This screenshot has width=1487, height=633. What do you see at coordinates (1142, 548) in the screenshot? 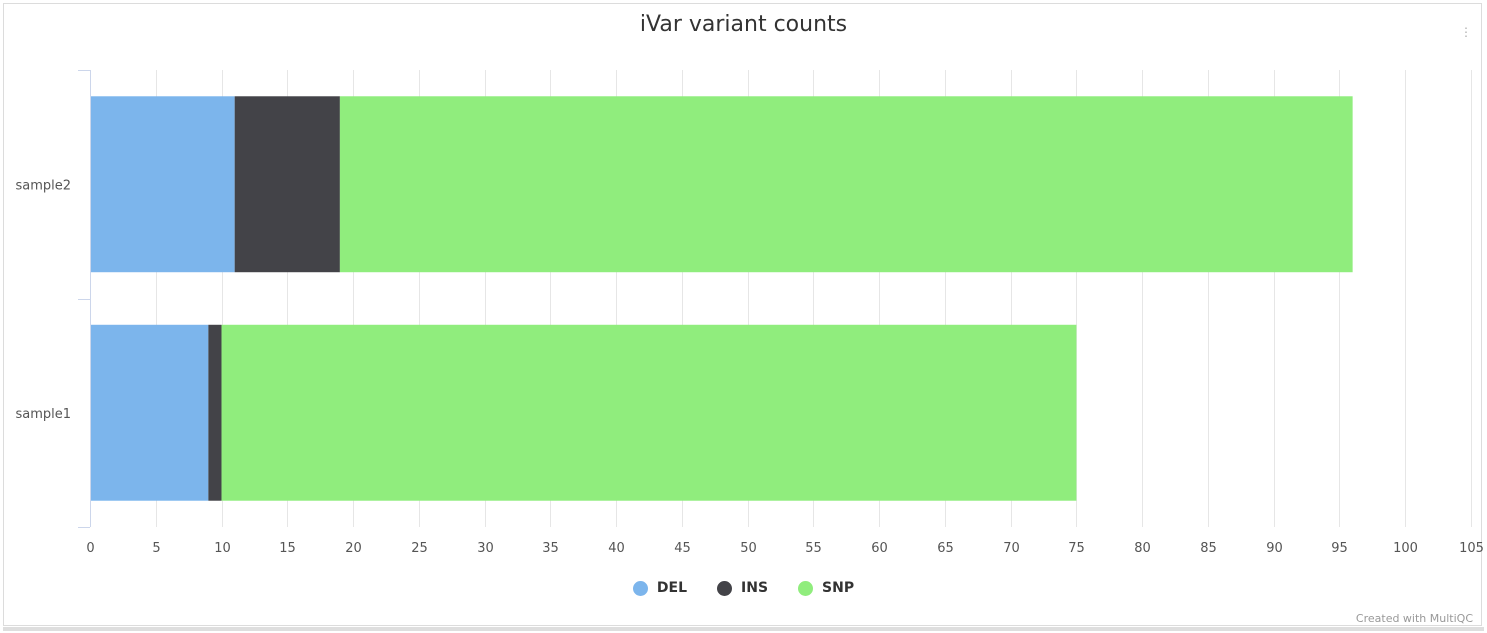
I see `x-tick-label: 80` at bounding box center [1142, 548].